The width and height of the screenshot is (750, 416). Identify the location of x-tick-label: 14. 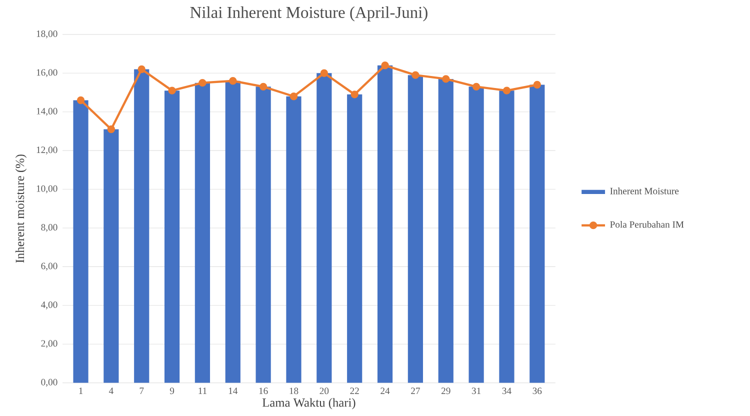
(233, 391).